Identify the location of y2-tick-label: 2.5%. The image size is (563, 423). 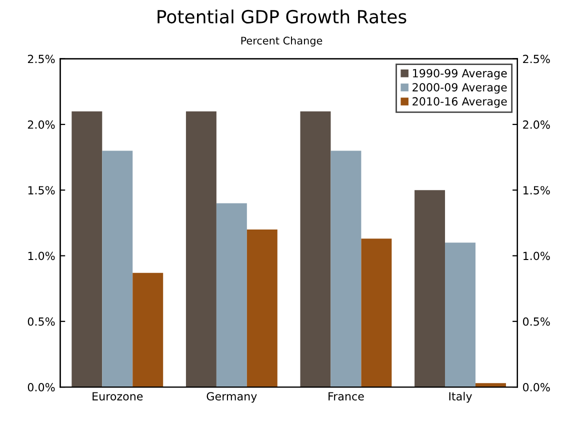
(536, 59).